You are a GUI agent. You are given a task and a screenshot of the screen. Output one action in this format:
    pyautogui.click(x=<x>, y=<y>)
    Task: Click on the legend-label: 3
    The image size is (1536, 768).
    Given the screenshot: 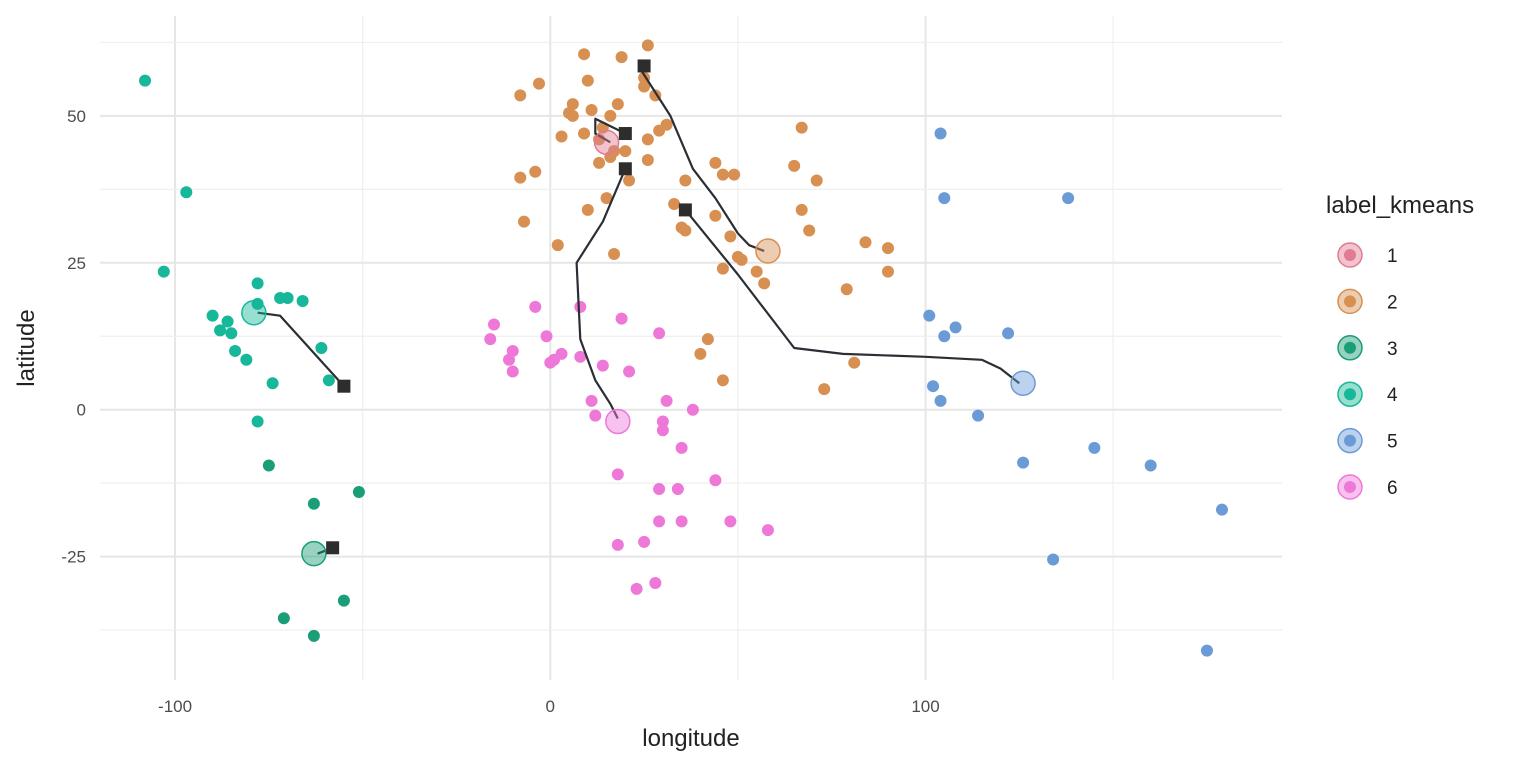 What is the action you would take?
    pyautogui.click(x=1392, y=349)
    